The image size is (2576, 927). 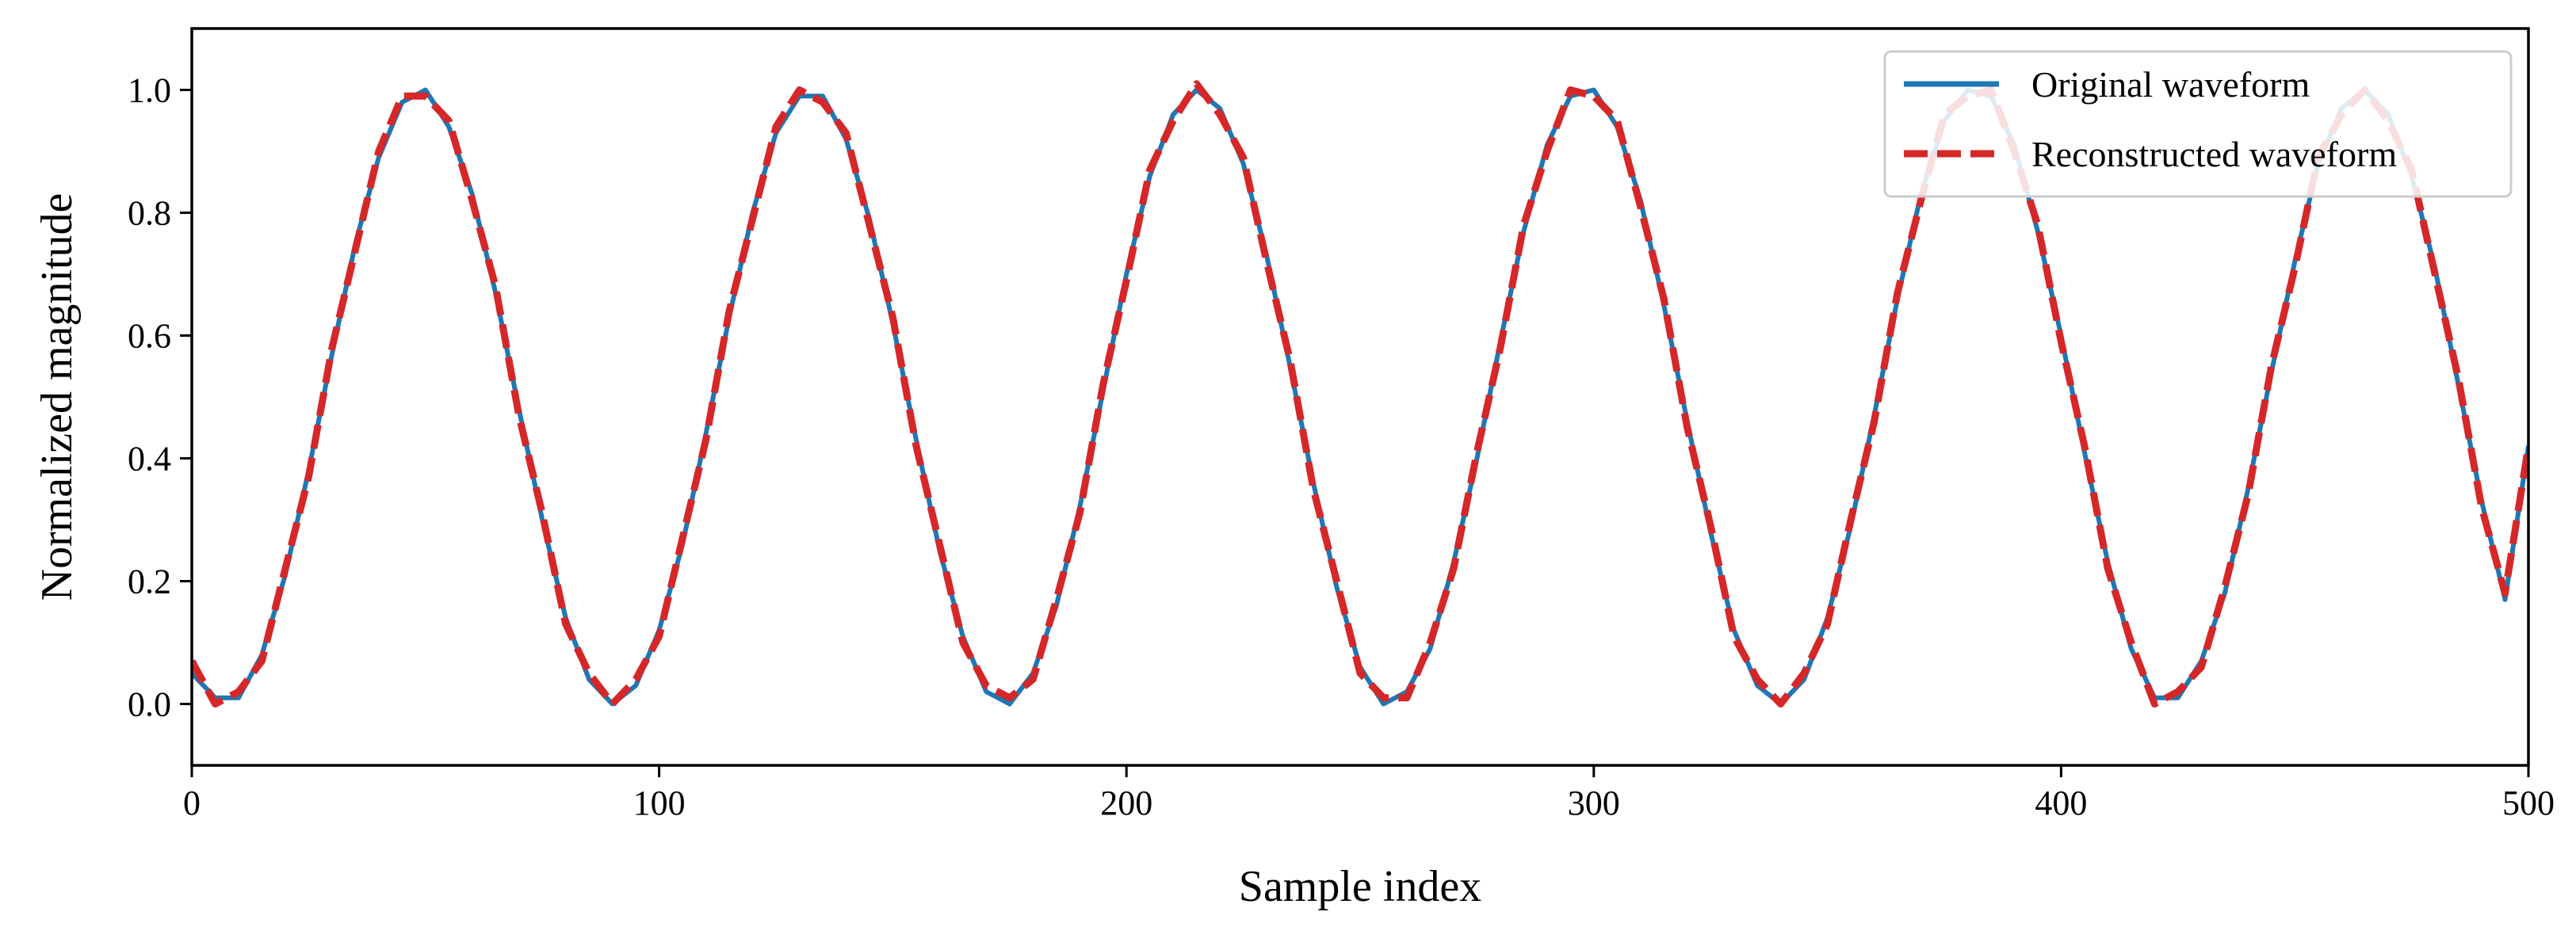 What do you see at coordinates (57, 397) in the screenshot?
I see `y-axis-title: Normalized magnitude` at bounding box center [57, 397].